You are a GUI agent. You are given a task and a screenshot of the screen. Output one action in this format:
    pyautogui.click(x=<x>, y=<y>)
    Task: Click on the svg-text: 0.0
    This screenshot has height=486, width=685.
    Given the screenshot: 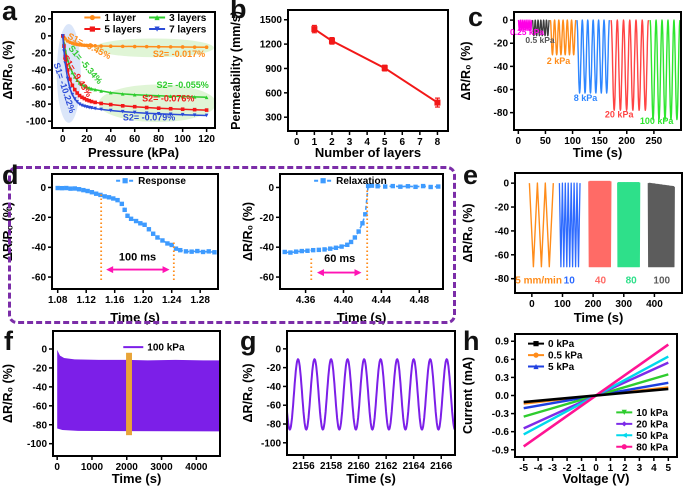 What is the action you would take?
    pyautogui.click(x=502, y=396)
    